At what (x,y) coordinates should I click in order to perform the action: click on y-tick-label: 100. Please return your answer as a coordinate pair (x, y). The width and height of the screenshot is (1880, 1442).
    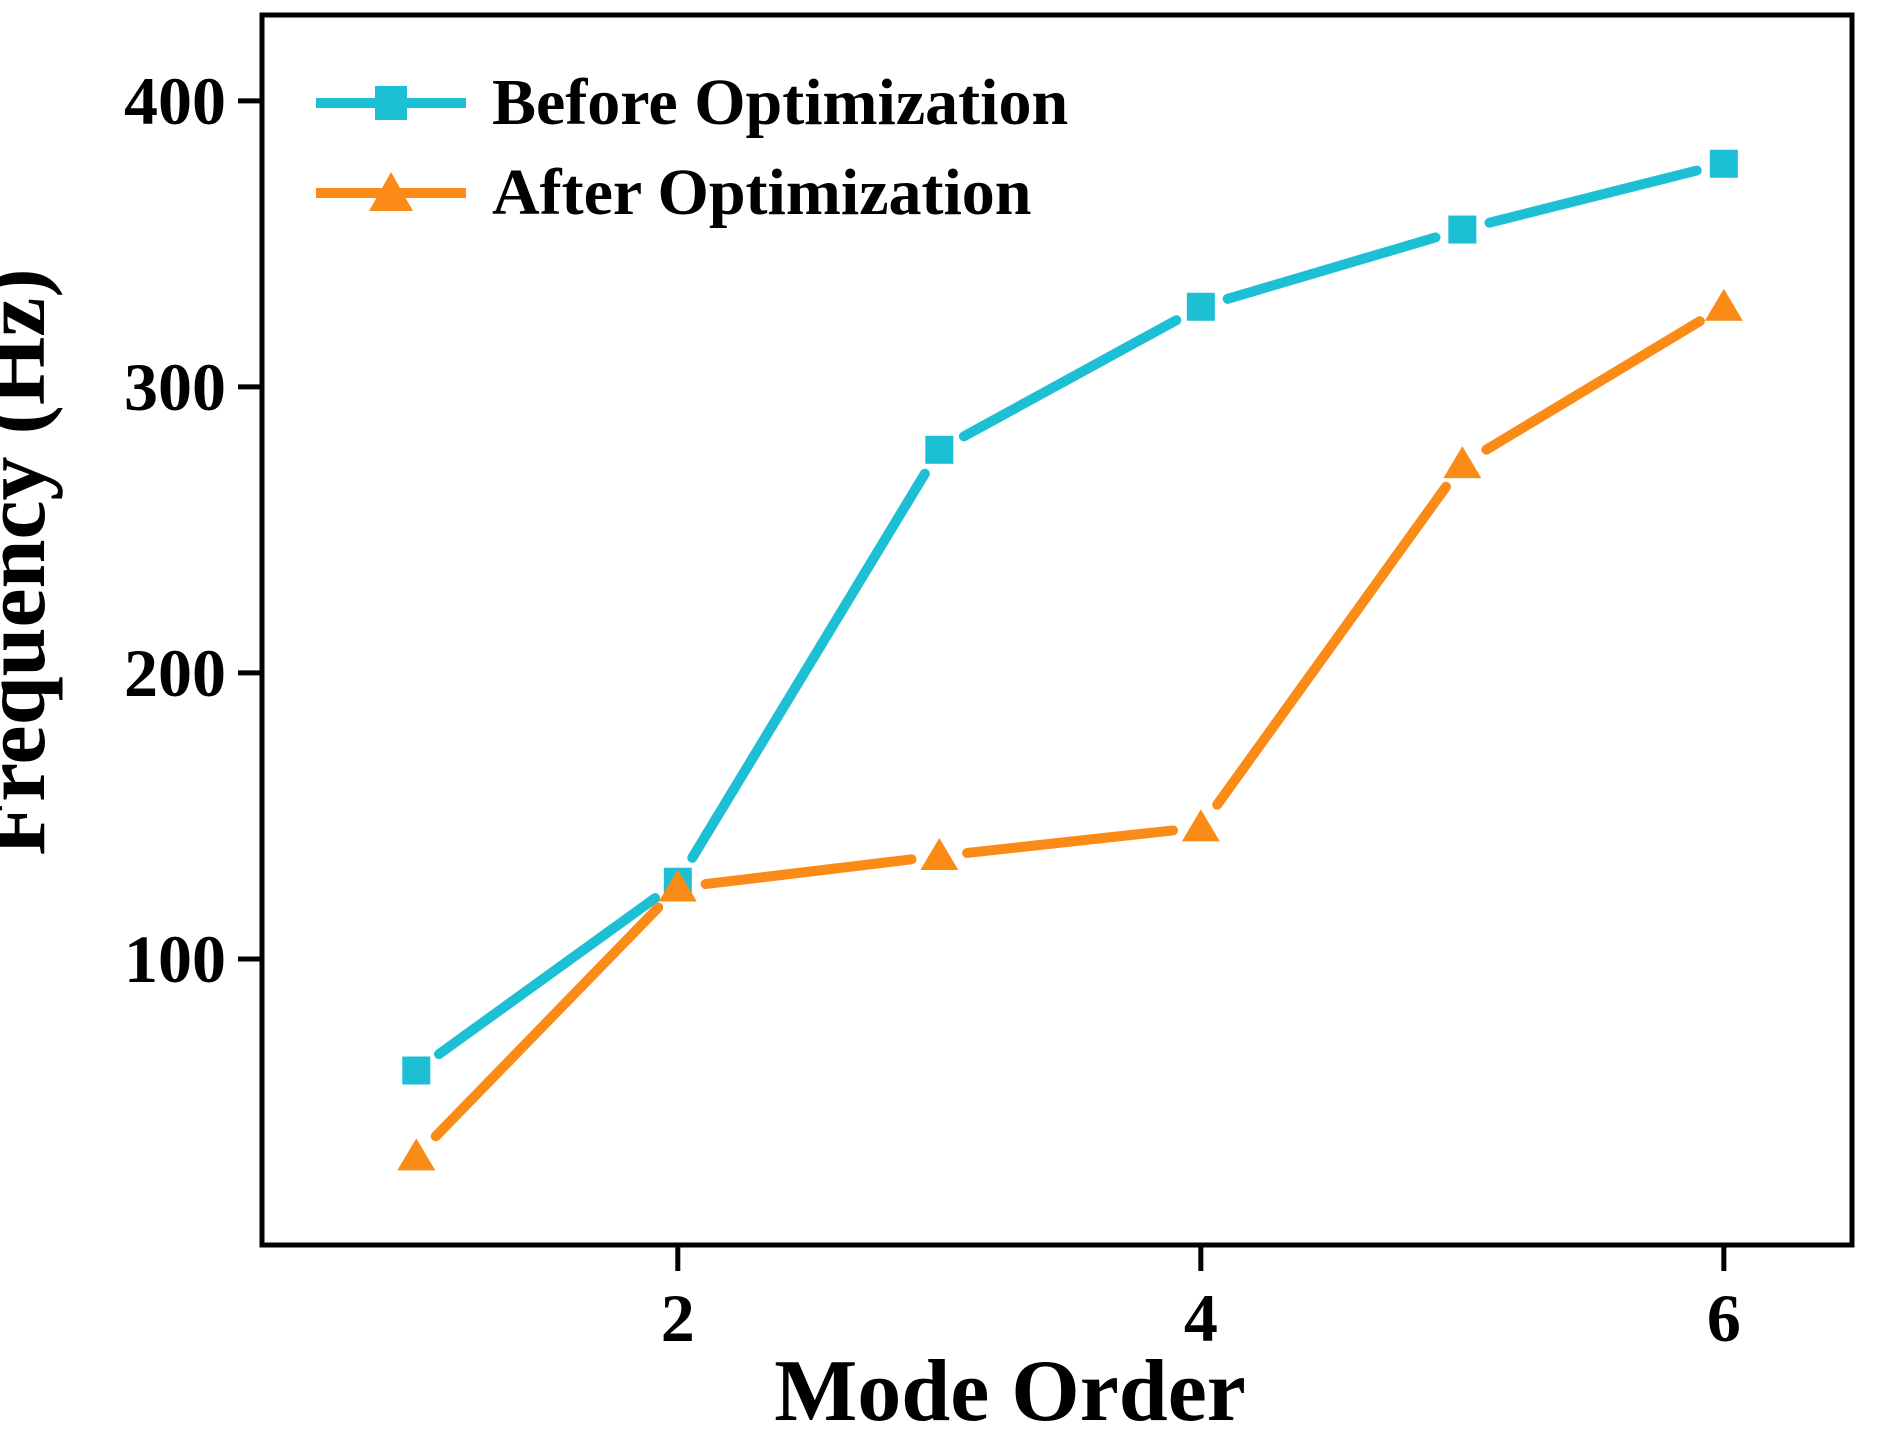
    Looking at the image, I should click on (175, 959).